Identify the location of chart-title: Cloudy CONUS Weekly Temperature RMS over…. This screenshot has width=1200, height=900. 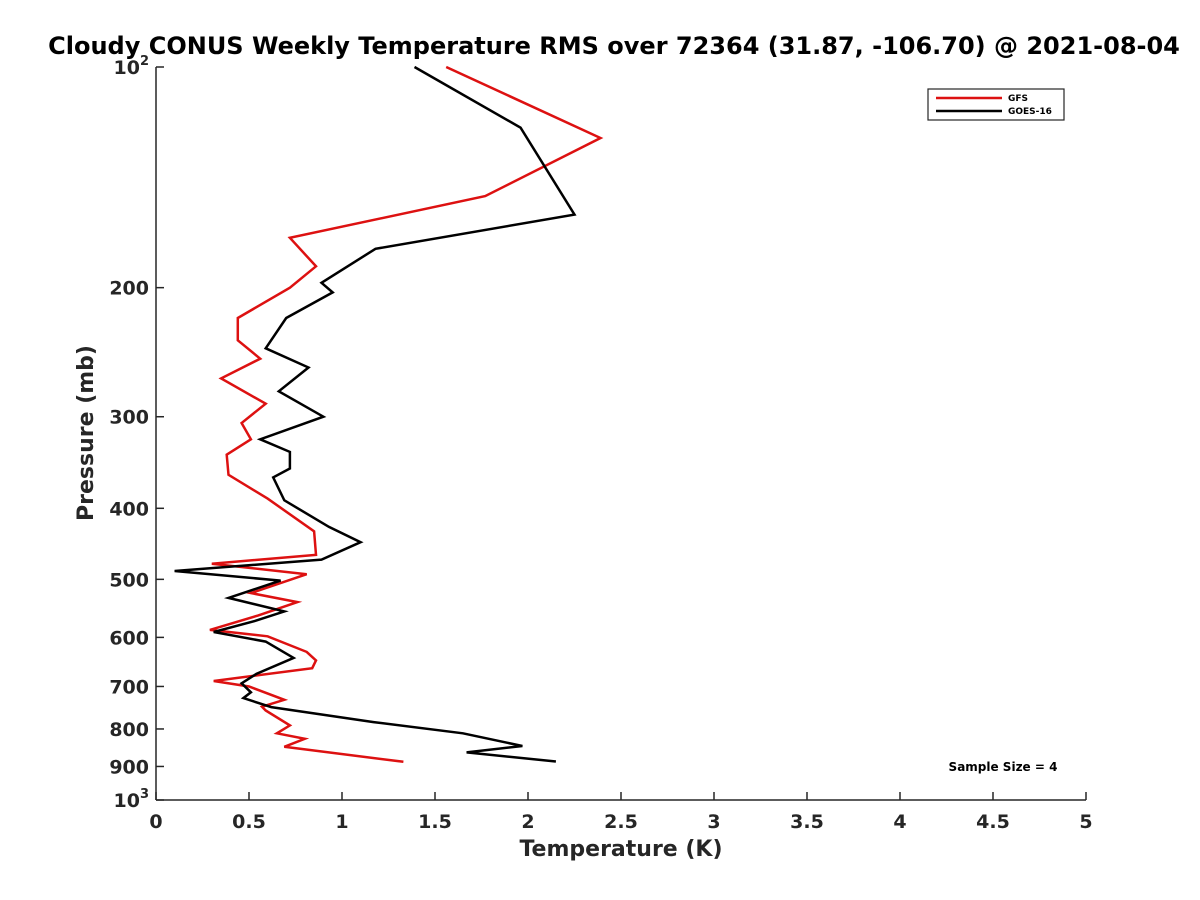
(614, 46).